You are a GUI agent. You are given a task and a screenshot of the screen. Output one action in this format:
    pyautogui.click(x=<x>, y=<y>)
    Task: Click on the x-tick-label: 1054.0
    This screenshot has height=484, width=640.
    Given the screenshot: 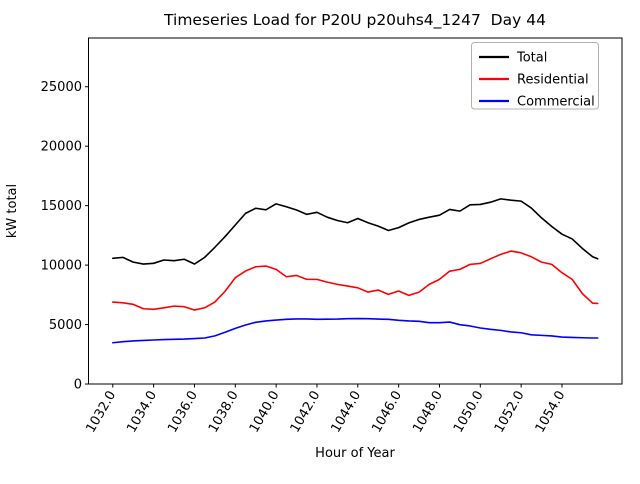 What is the action you would take?
    pyautogui.click(x=551, y=412)
    